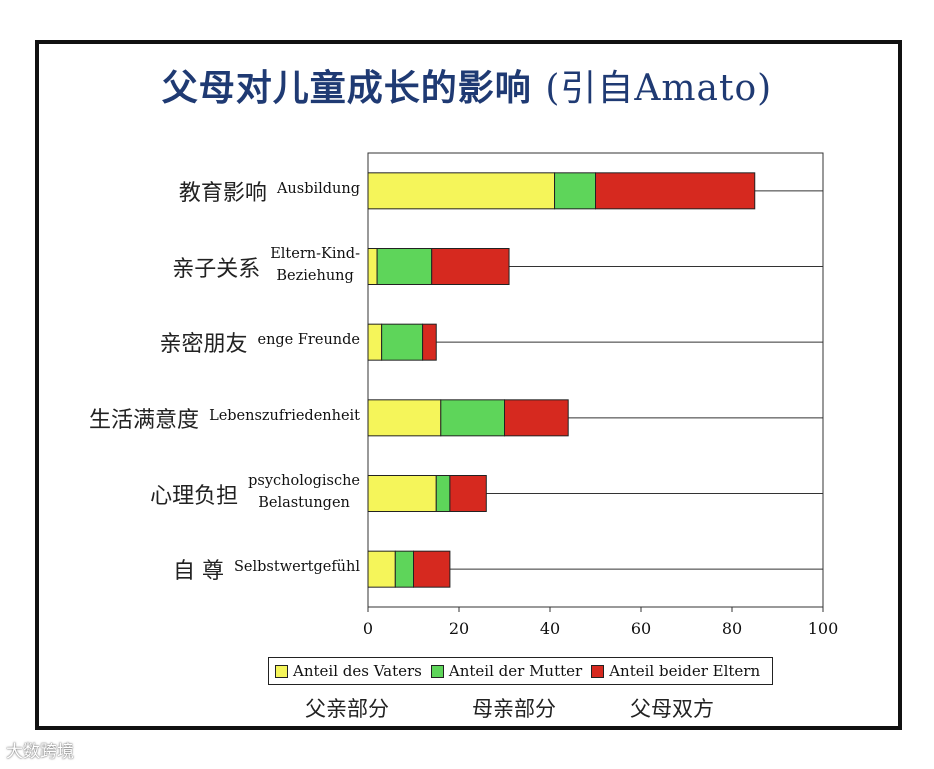 Image resolution: width=934 pixels, height=769 pixels. Describe the element at coordinates (198, 572) in the screenshot. I see `category-label-zh: 自 尊` at that location.